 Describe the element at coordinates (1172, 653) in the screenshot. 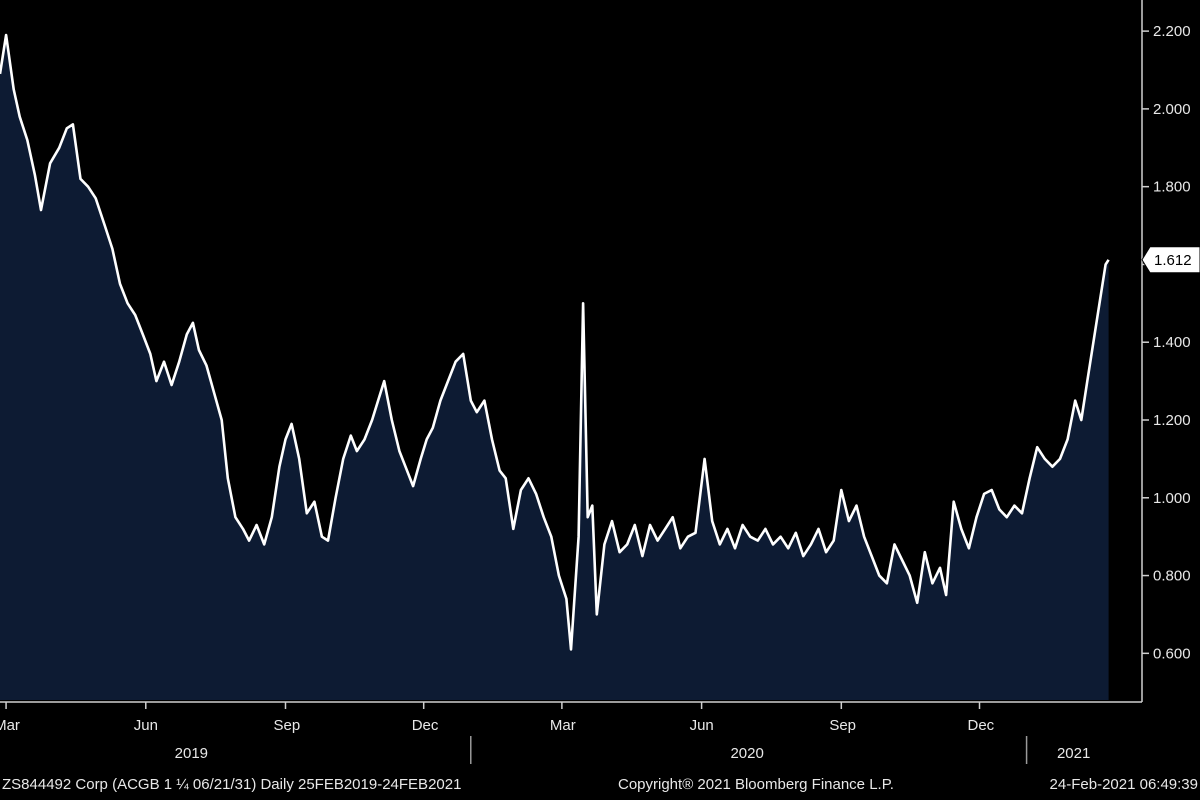

I see `y-tick-label: 0.600` at that location.